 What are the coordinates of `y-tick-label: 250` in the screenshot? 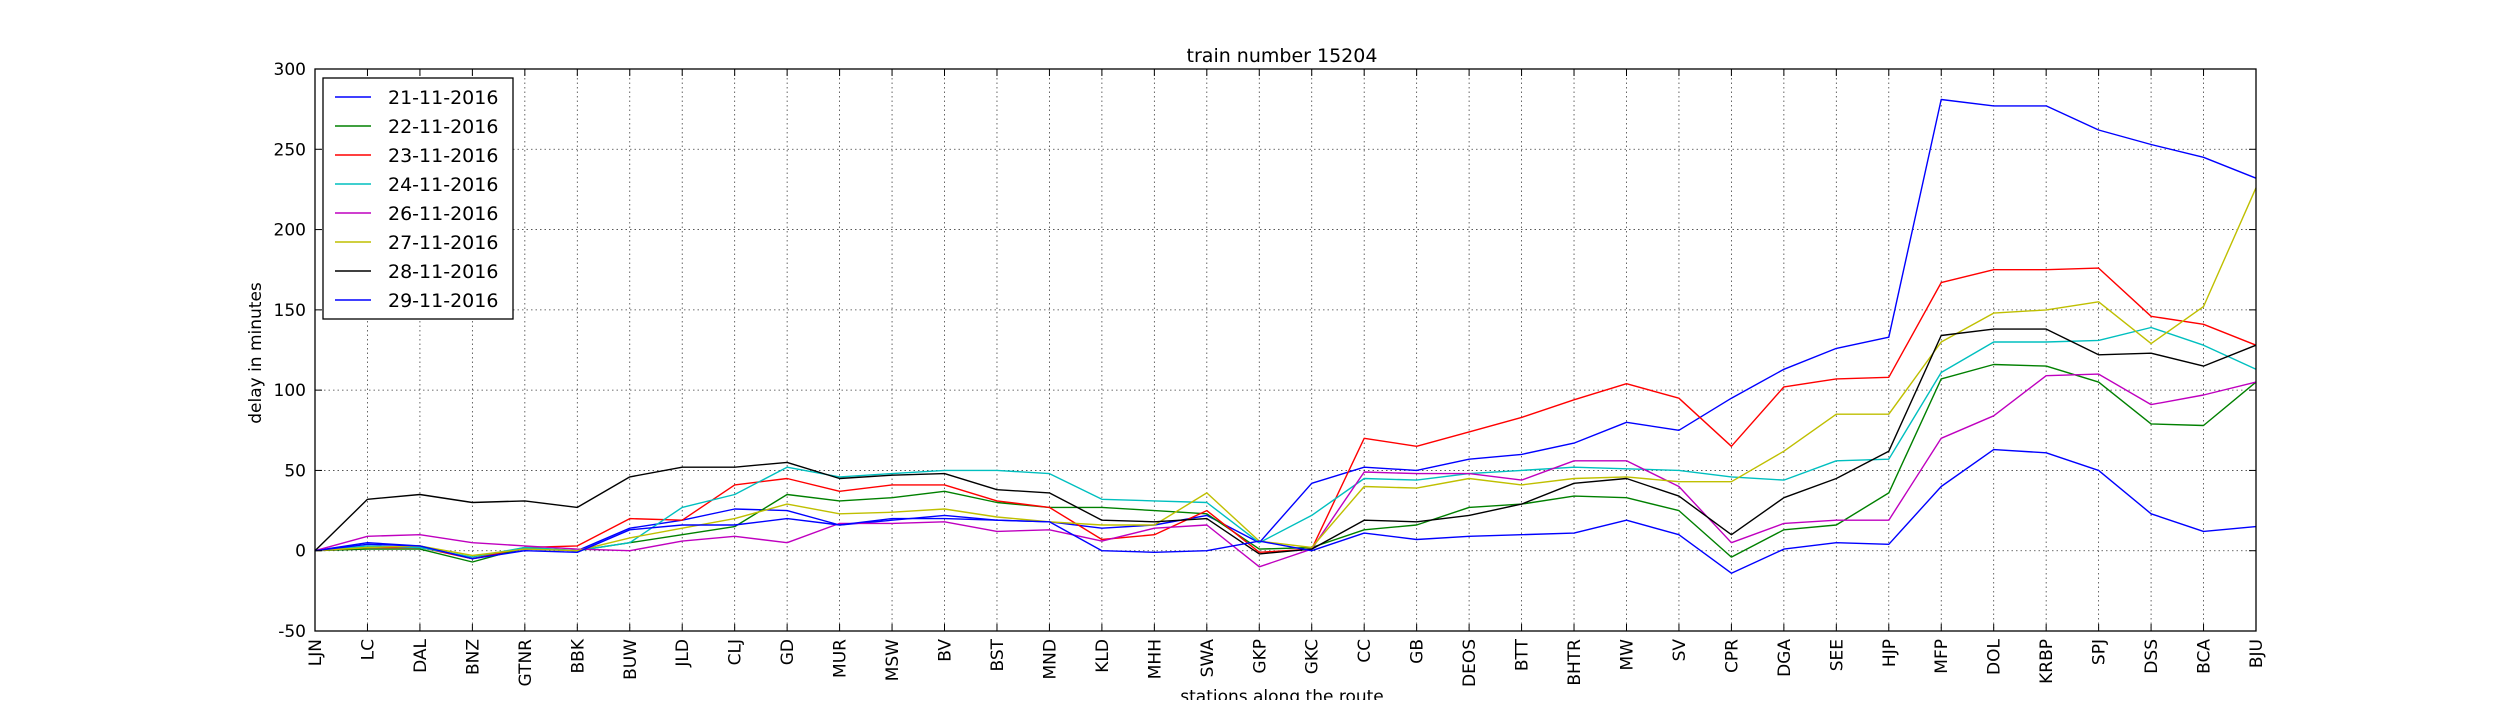 It's located at (290, 150).